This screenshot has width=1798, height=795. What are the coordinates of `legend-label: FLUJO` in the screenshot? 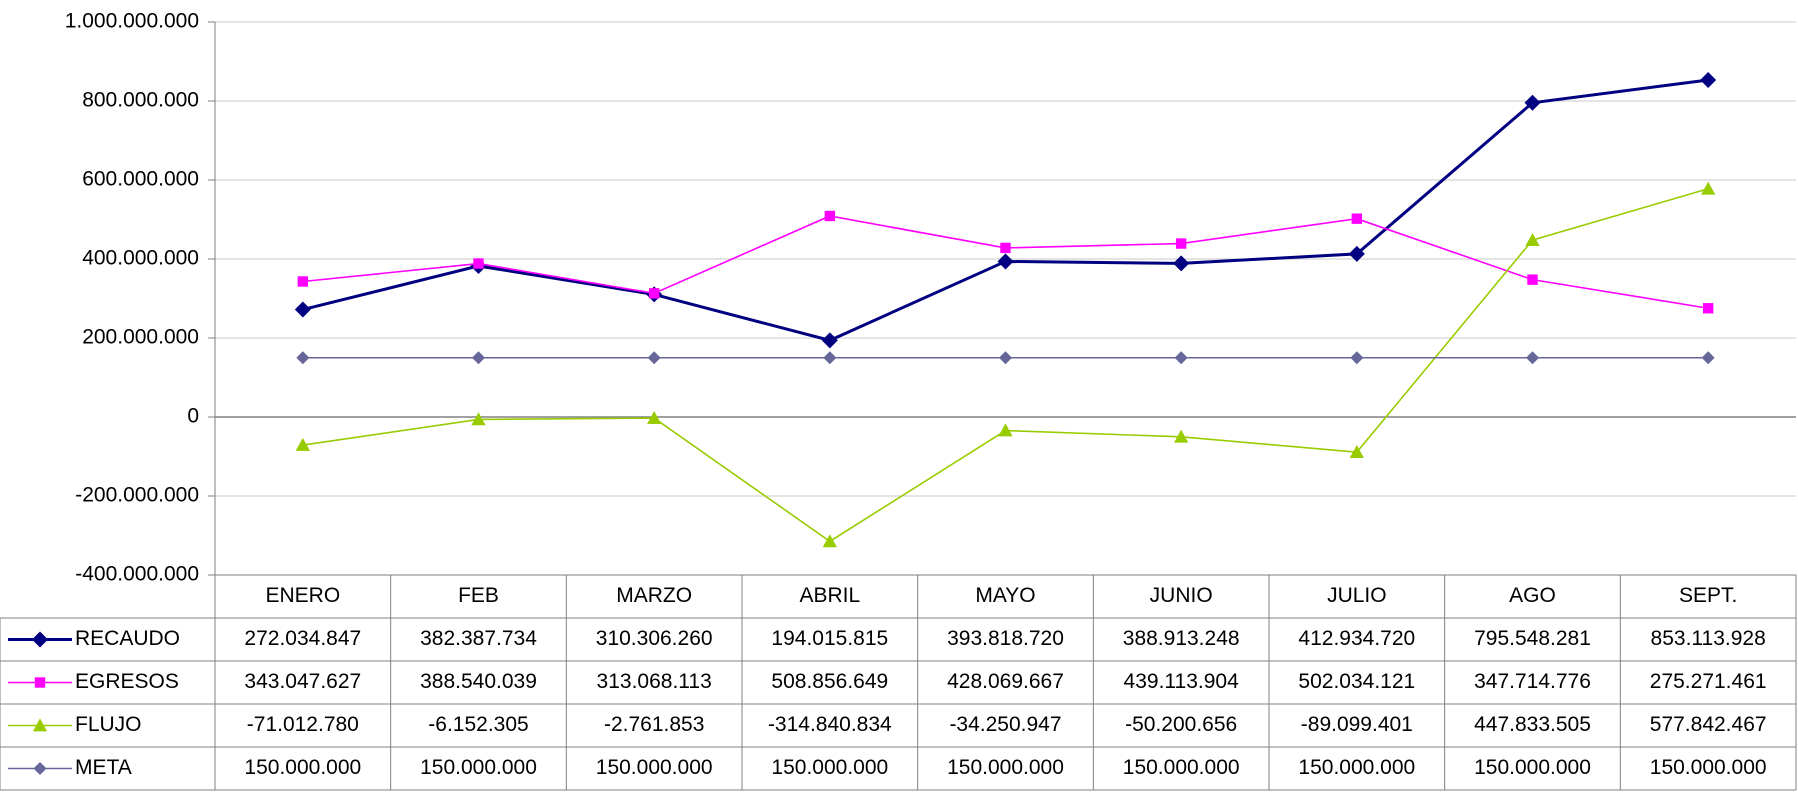 It's located at (108, 724).